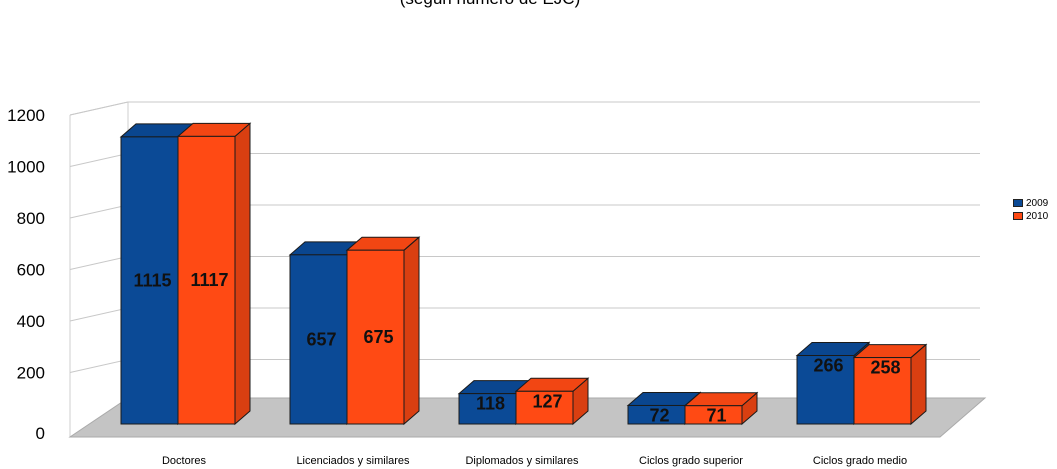 The width and height of the screenshot is (1057, 469). What do you see at coordinates (490, 404) in the screenshot?
I see `value-label-2009-2: 118` at bounding box center [490, 404].